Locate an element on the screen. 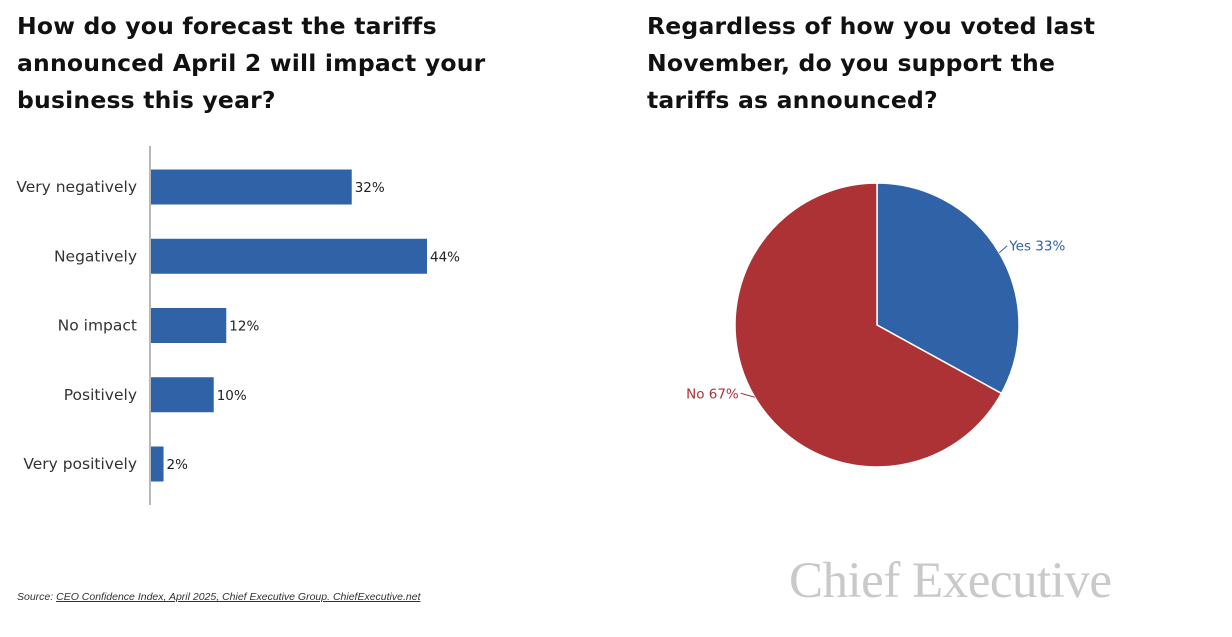  pie-slice-no is located at coordinates (868, 325).